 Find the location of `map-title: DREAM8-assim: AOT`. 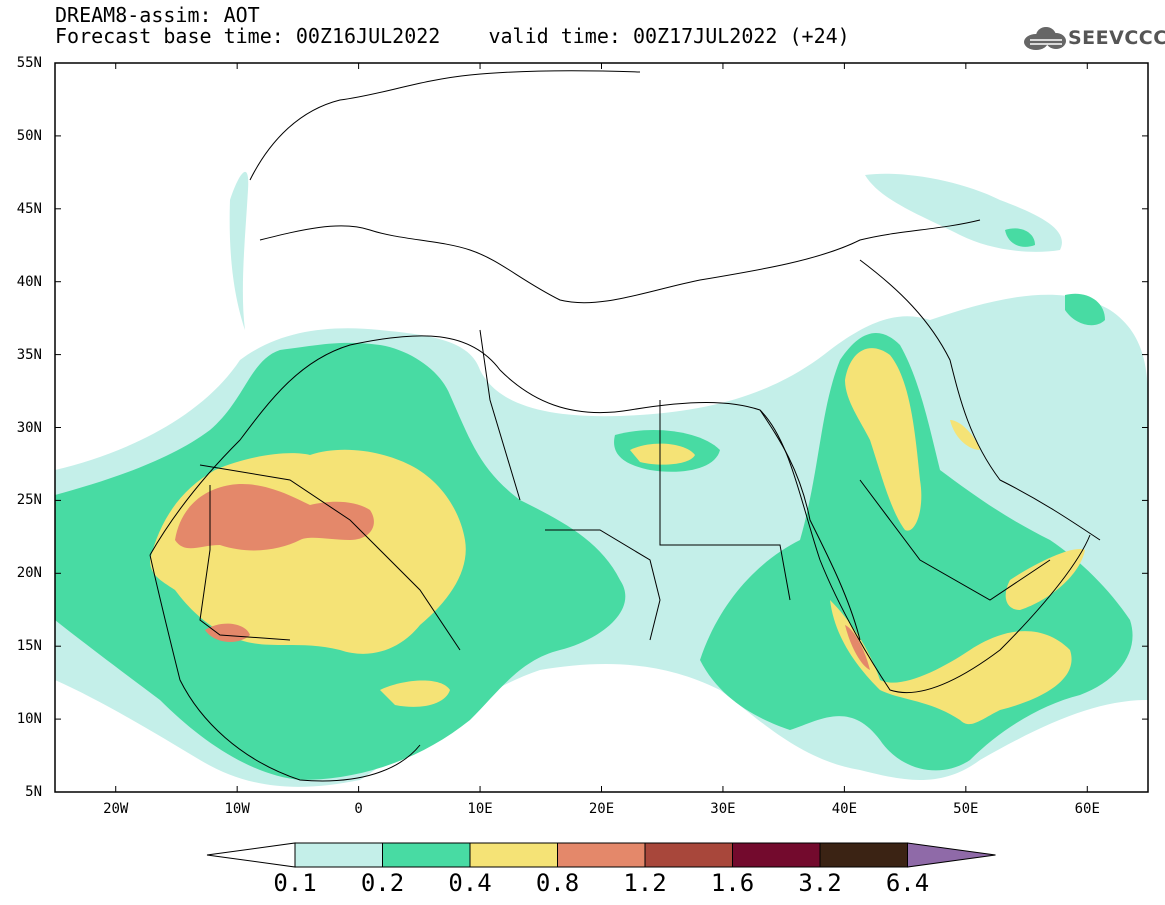

map-title: DREAM8-assim: AOT is located at coordinates (157, 15).